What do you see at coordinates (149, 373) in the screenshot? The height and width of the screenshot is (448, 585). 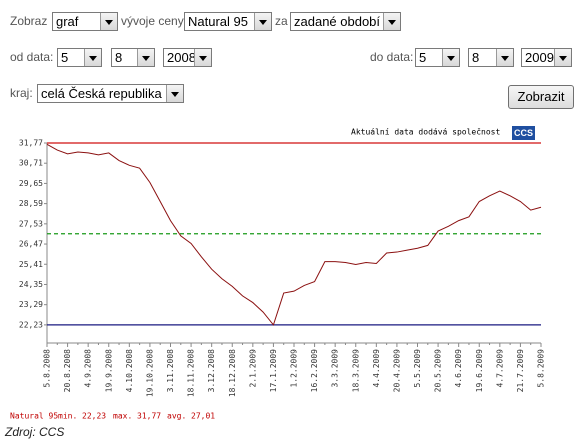 I see `x-tick-label: 19.10.2008` at bounding box center [149, 373].